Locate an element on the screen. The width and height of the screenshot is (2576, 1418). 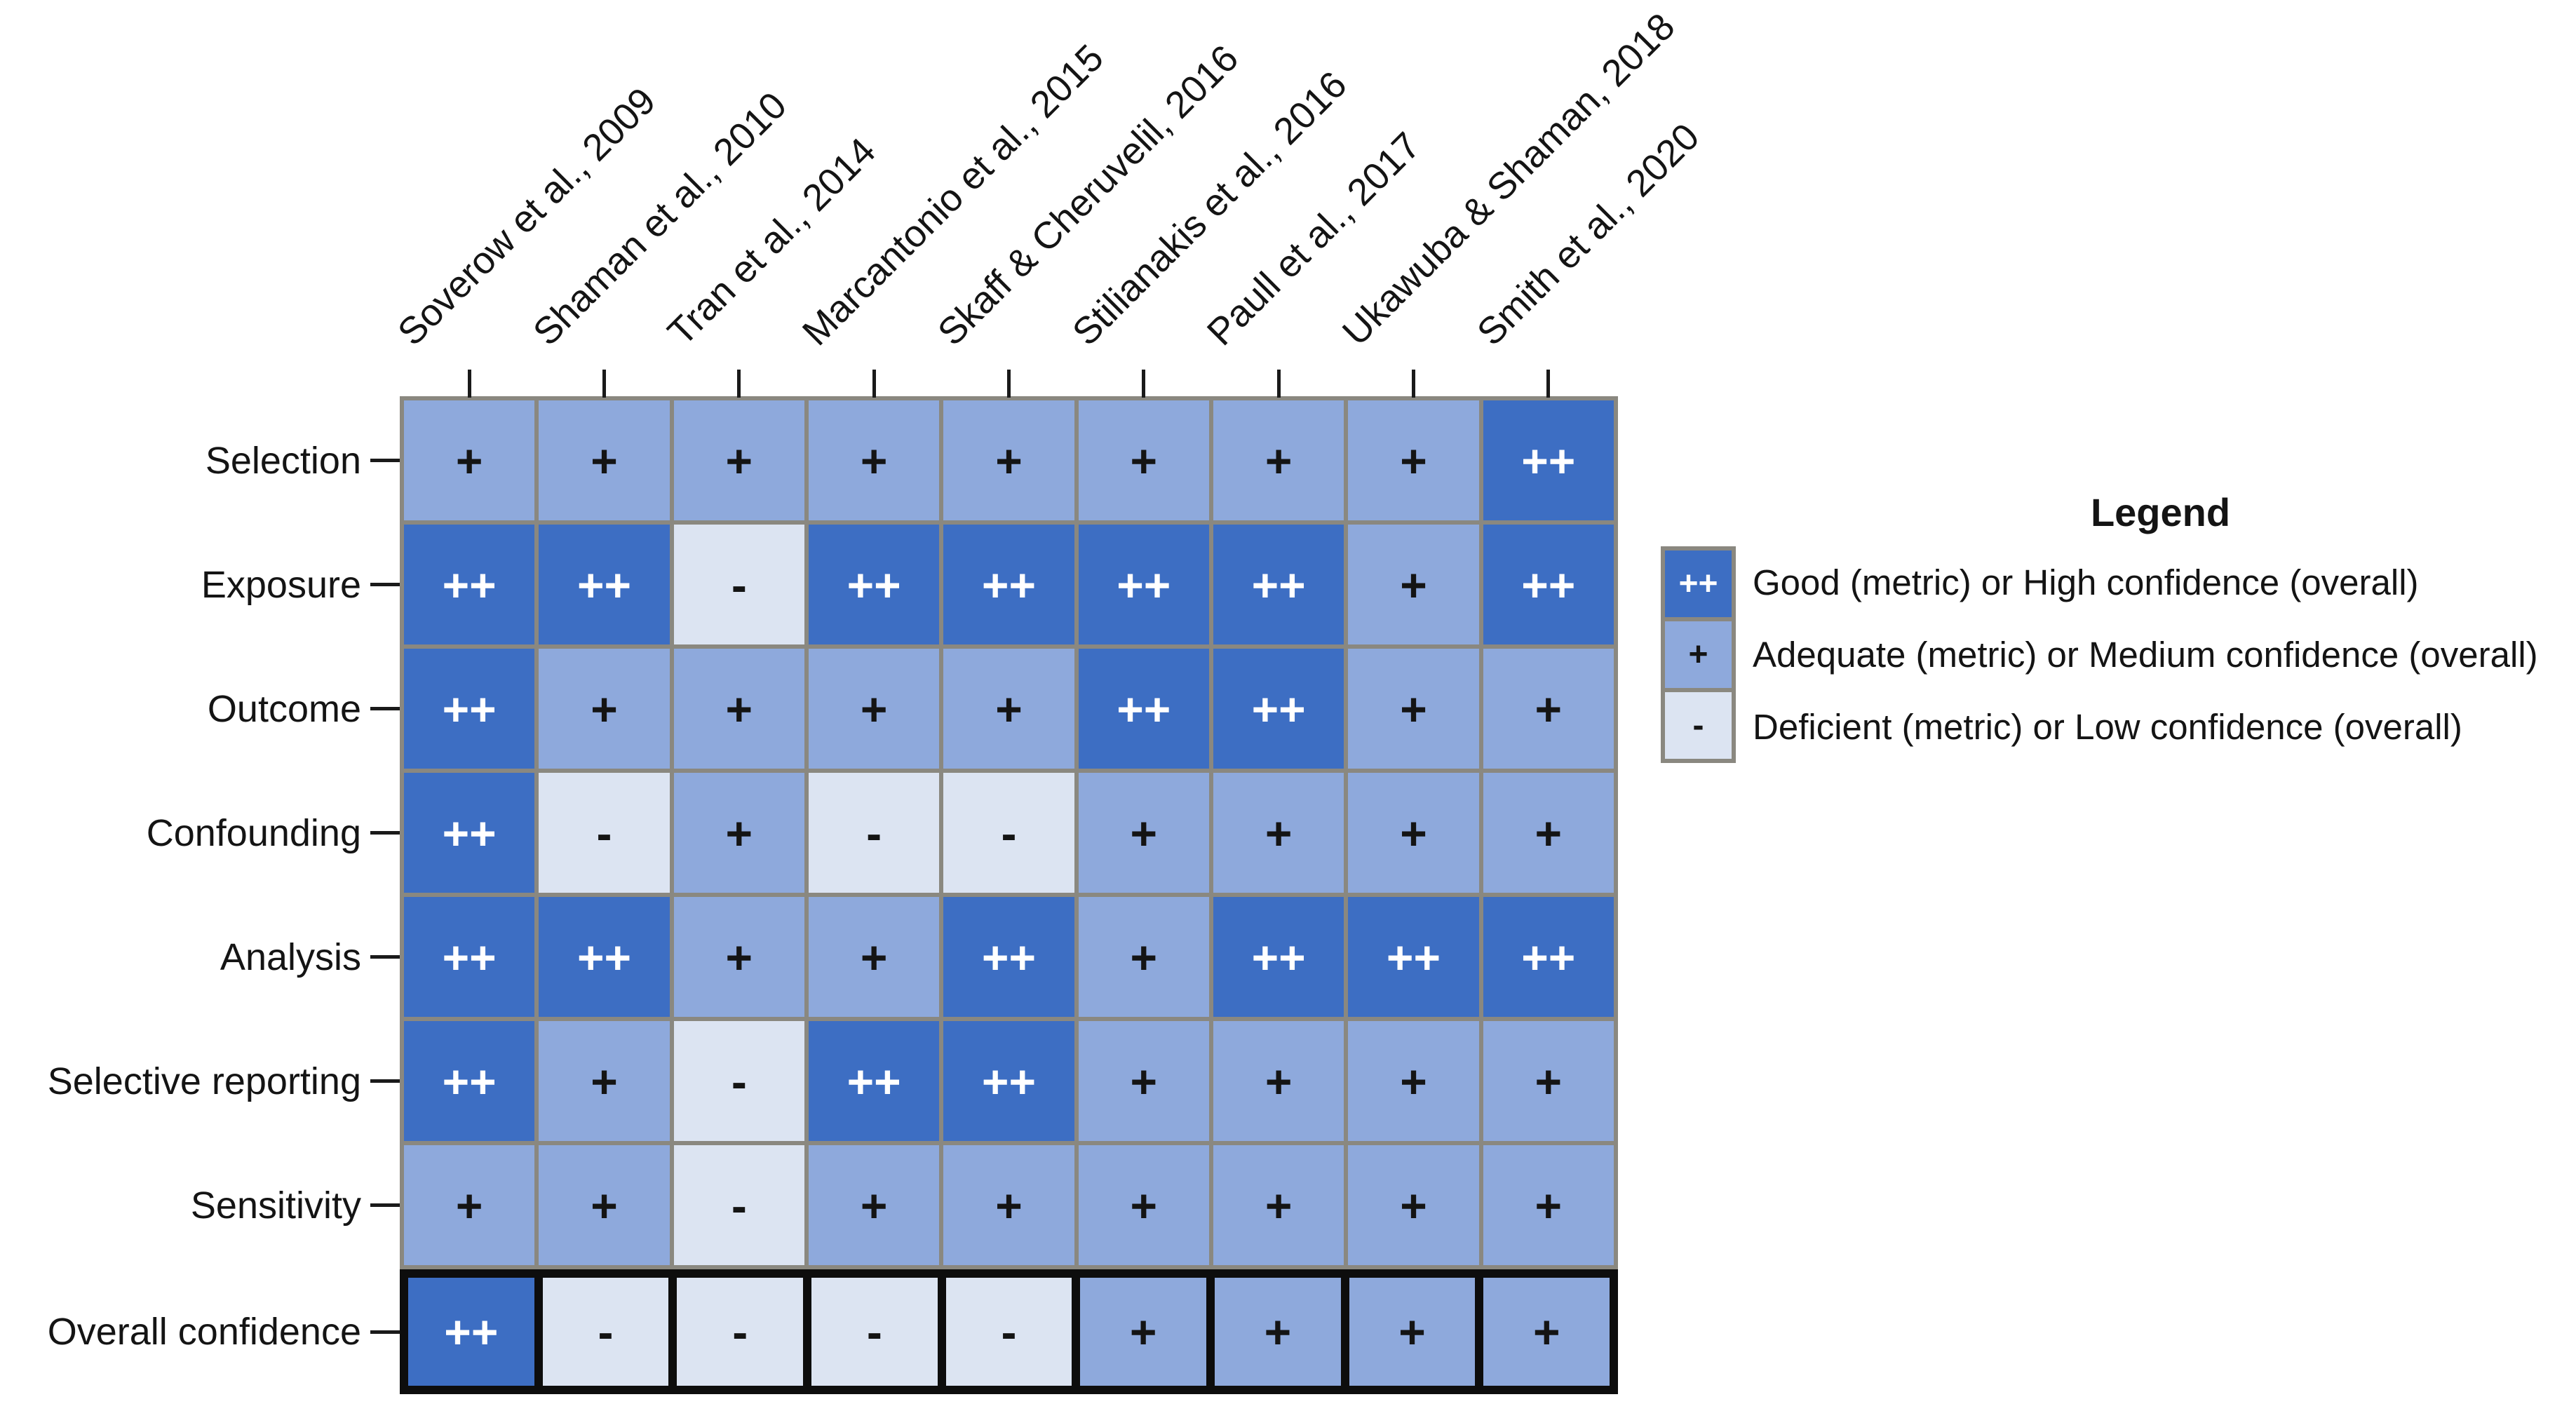
matrix-row: + + - + + + + + + is located at coordinates (1009, 1205).